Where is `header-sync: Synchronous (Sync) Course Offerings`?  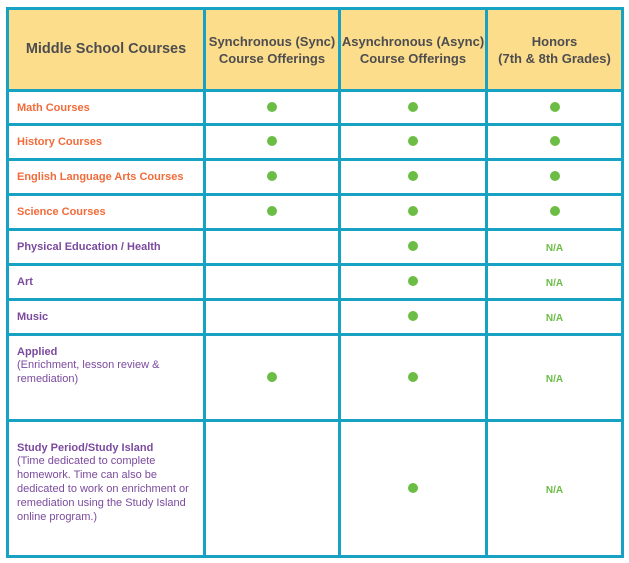 header-sync: Synchronous (Sync) Course Offerings is located at coordinates (272, 49).